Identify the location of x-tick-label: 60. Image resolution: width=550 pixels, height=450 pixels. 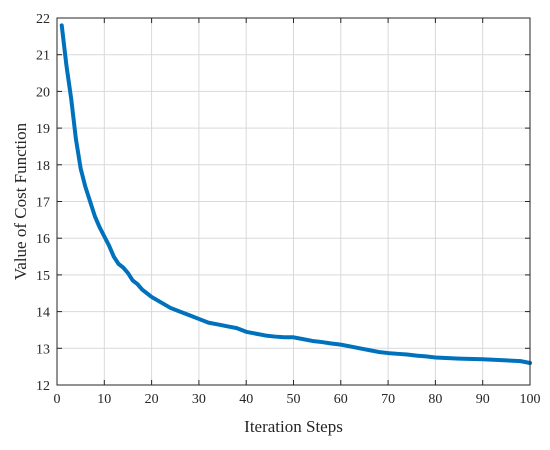
(341, 399).